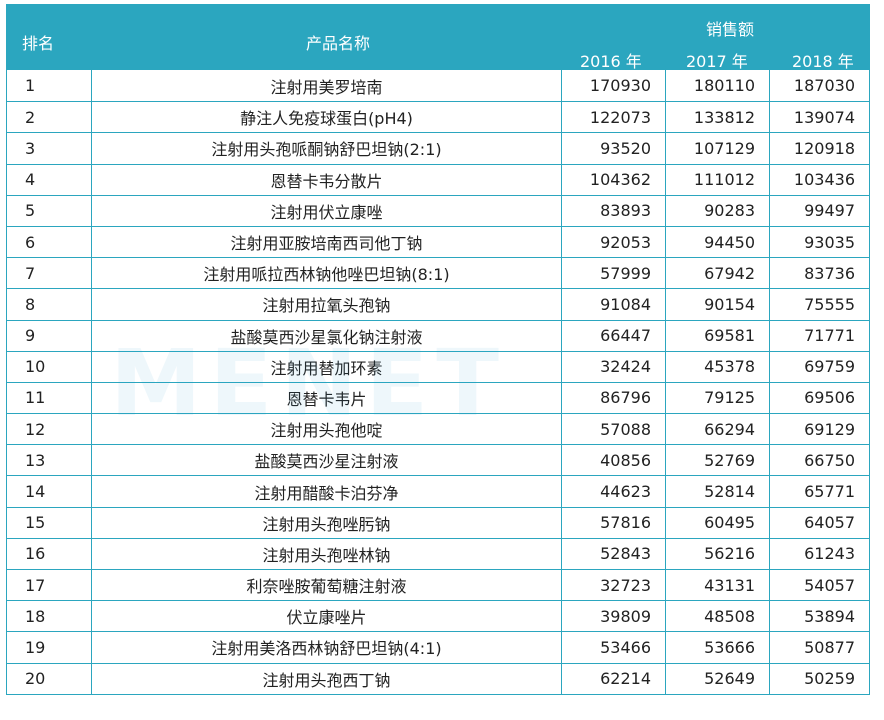 This screenshot has height=720, width=884. What do you see at coordinates (717, 366) in the screenshot?
I see `sales-2017-cell: 45378` at bounding box center [717, 366].